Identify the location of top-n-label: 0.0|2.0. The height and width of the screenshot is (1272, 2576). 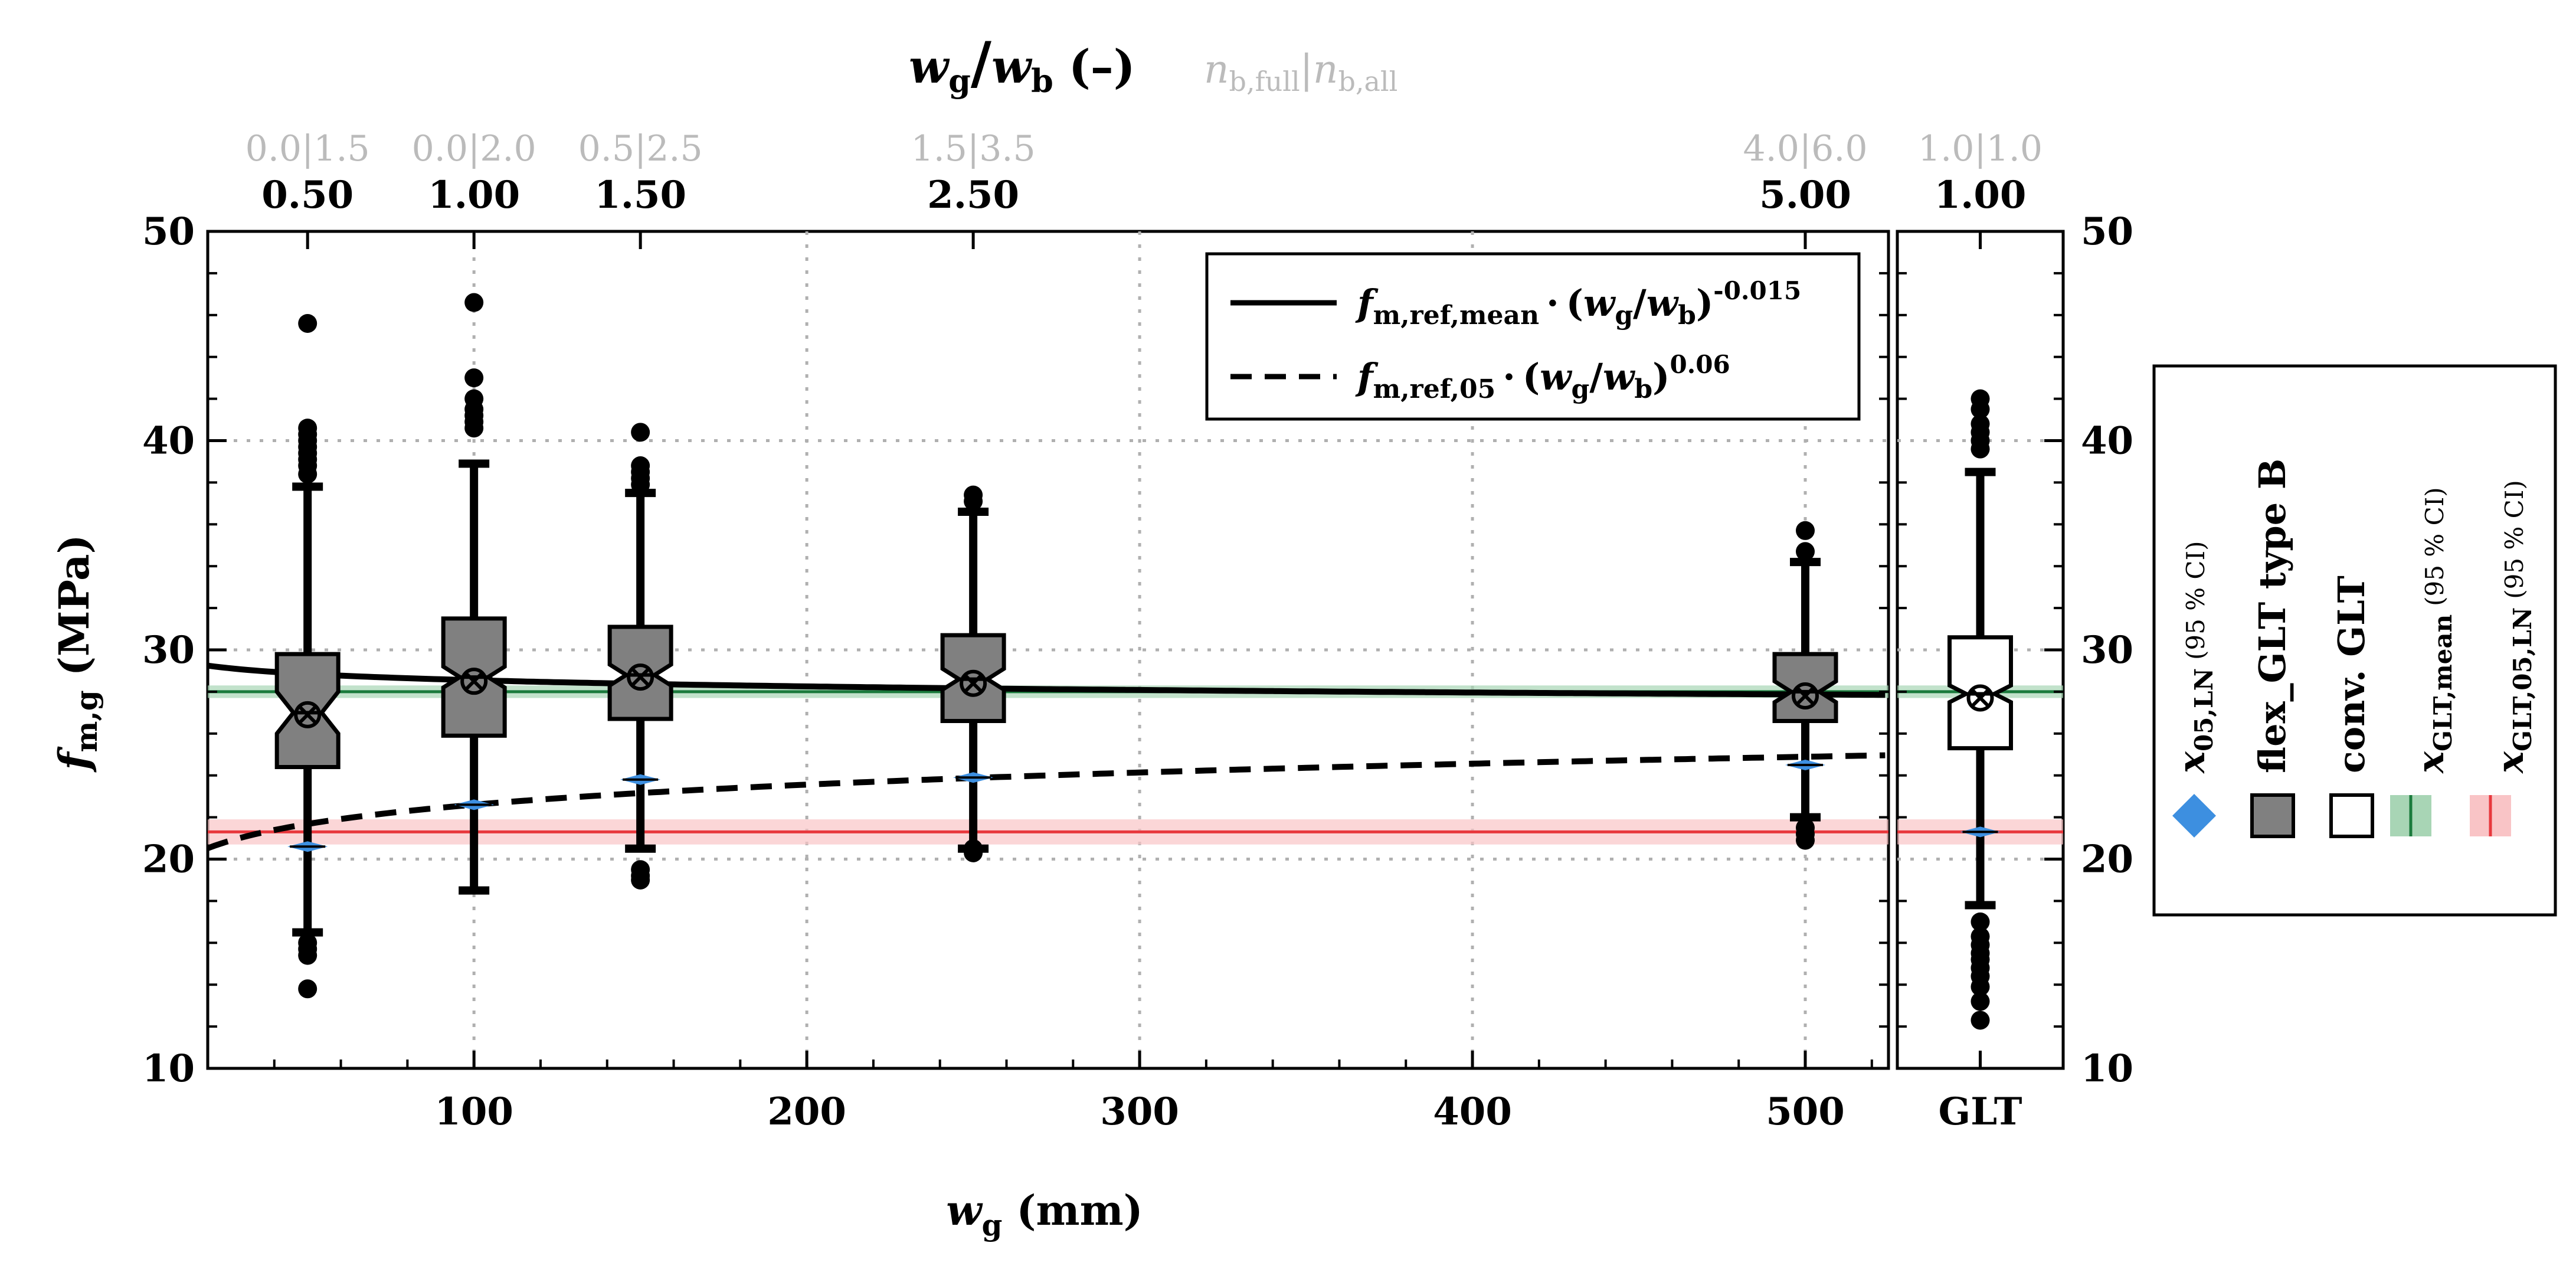
(474, 149).